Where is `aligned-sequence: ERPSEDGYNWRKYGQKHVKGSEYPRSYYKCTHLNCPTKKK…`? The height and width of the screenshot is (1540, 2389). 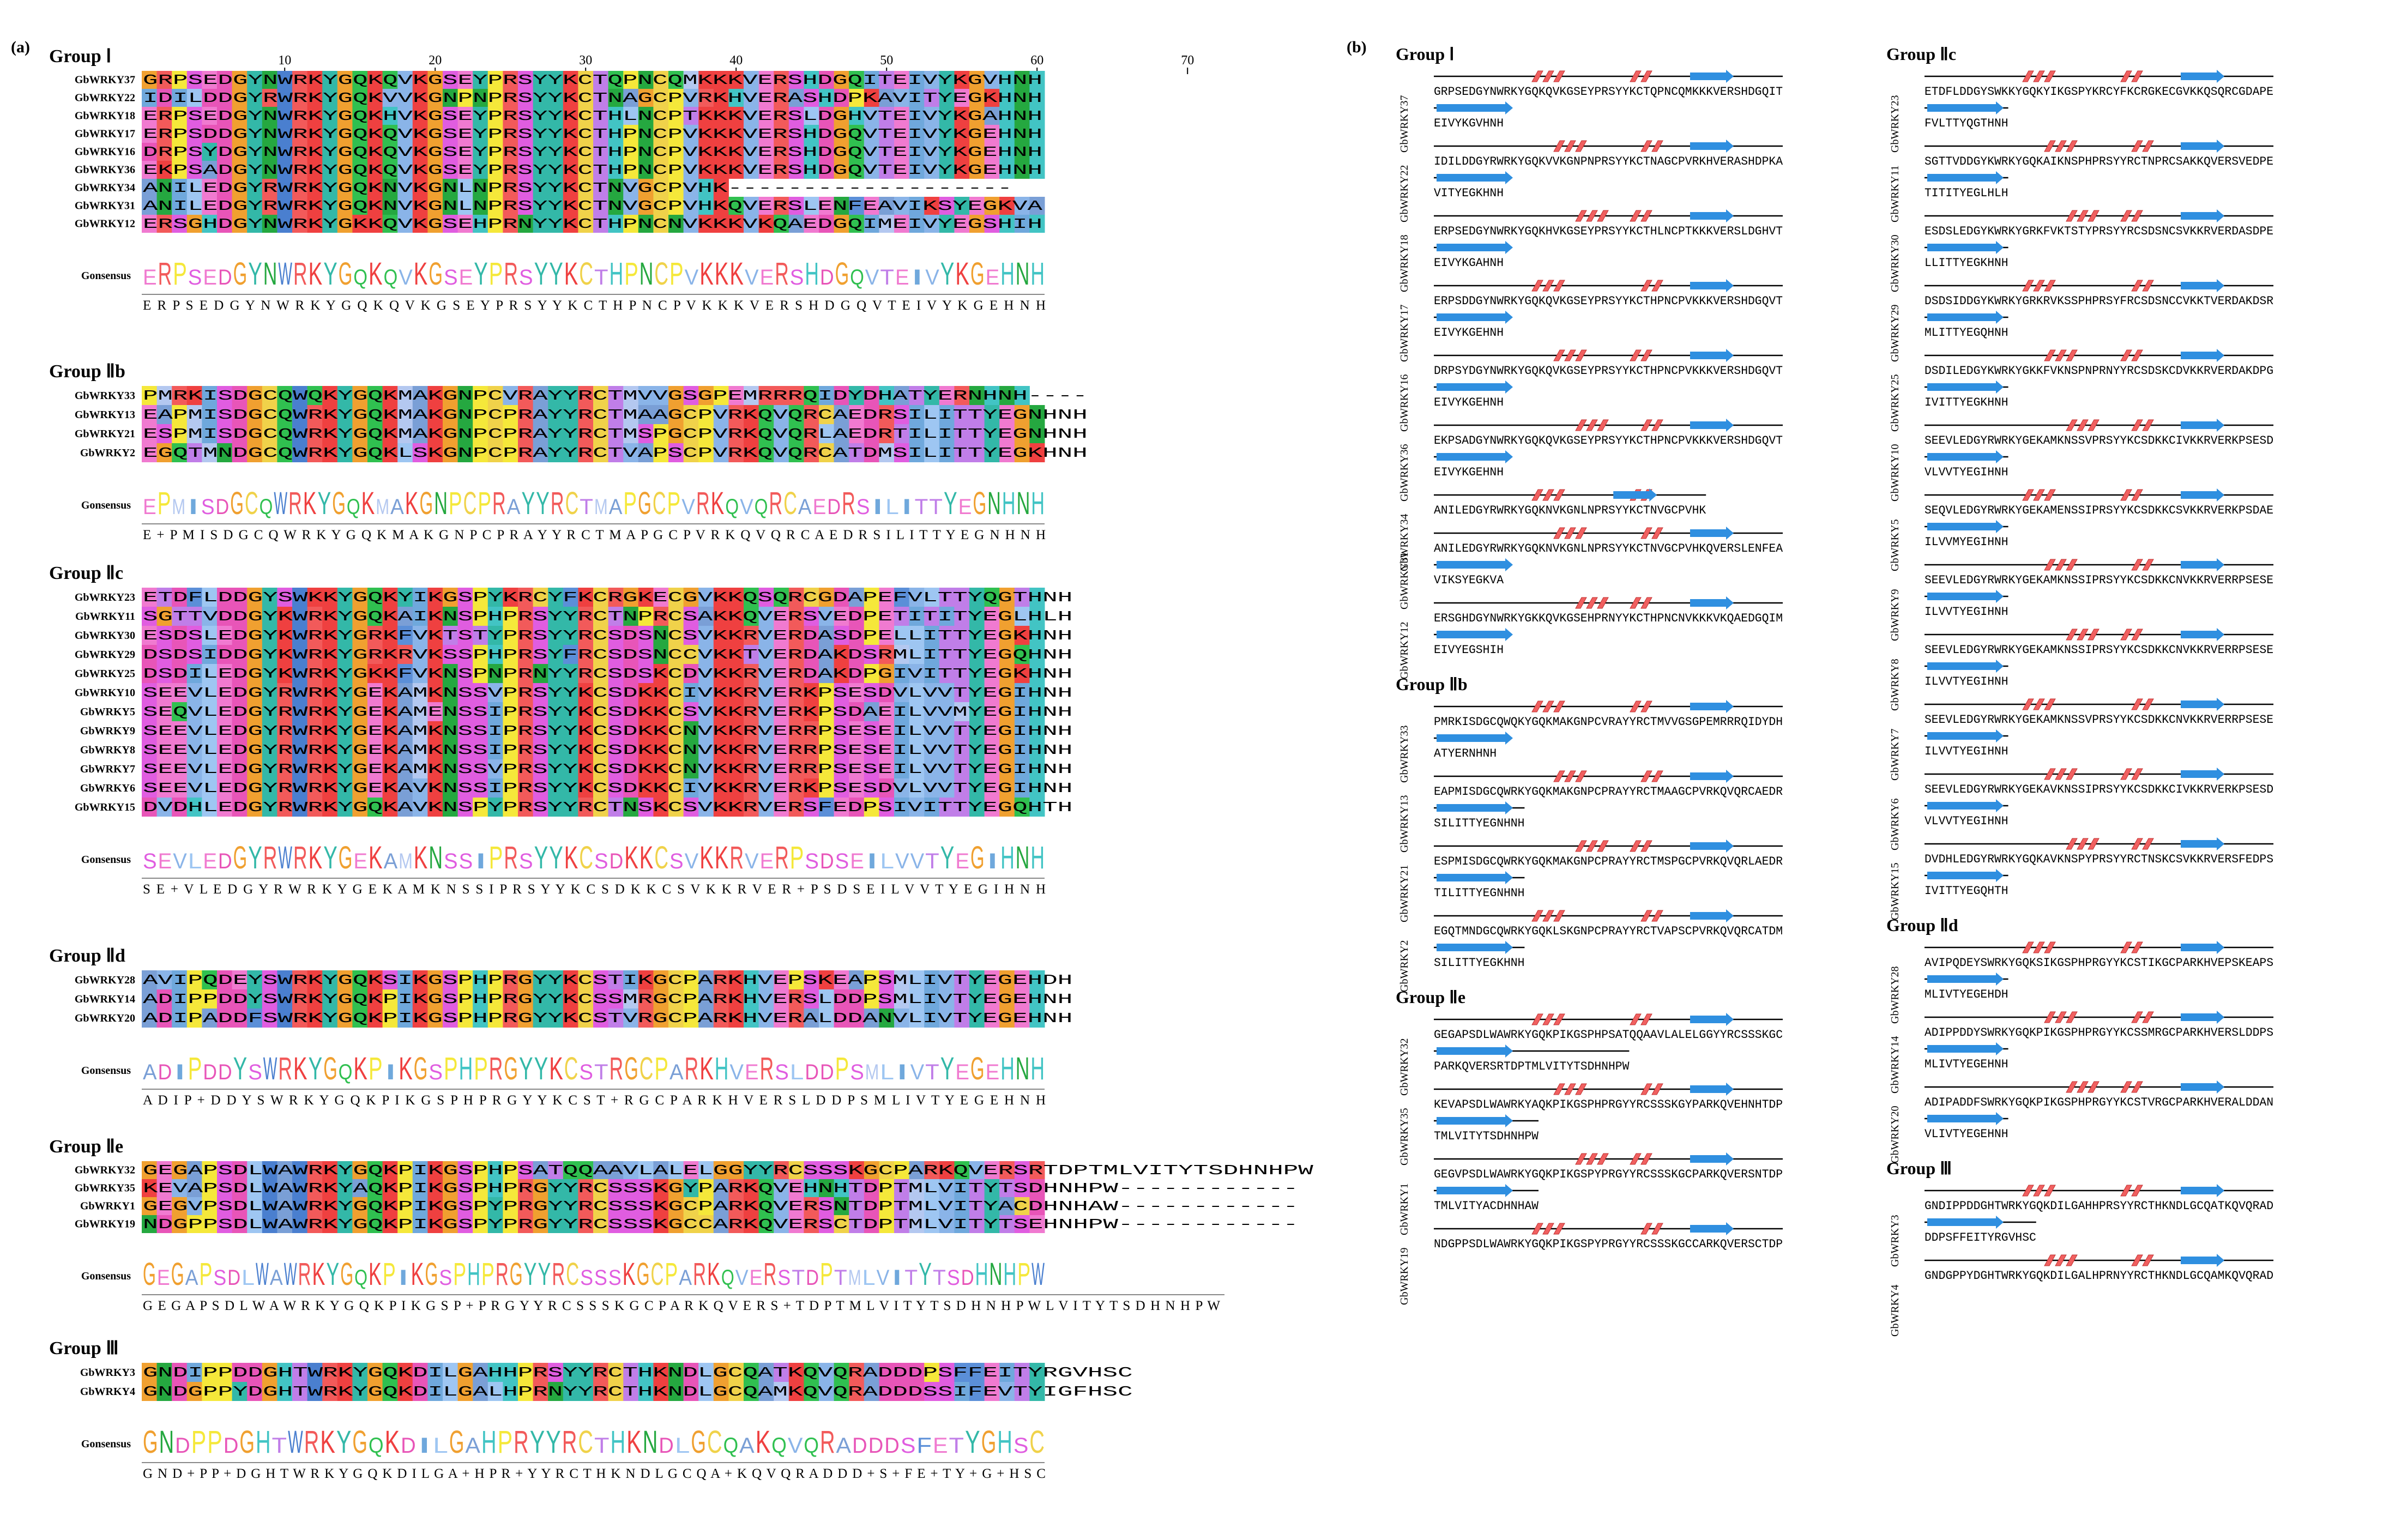 aligned-sequence: ERPSEDGYNWRKYGQKHVKGSEYPRSYYKCTHLNCPTKKK… is located at coordinates (592, 116).